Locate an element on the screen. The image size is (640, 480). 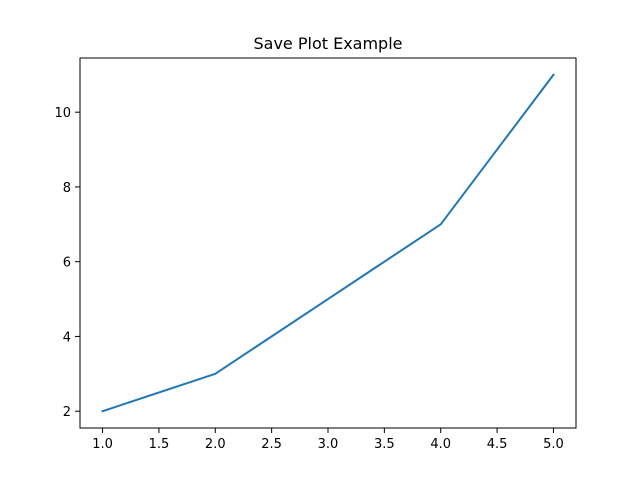
y-tick-label: 2 is located at coordinates (67, 412).